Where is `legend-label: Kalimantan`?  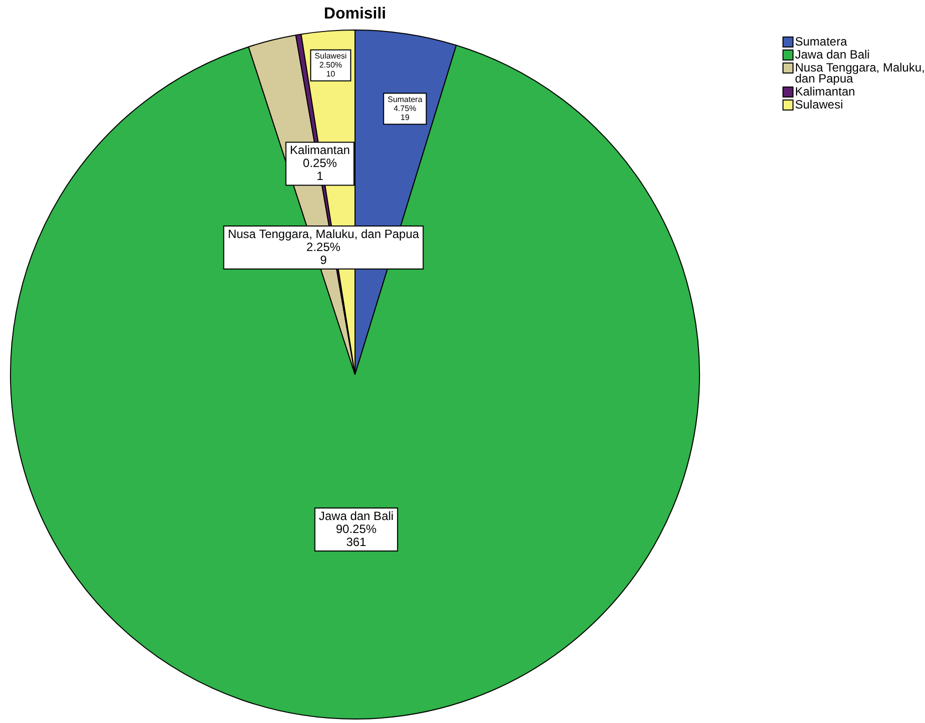 legend-label: Kalimantan is located at coordinates (825, 91).